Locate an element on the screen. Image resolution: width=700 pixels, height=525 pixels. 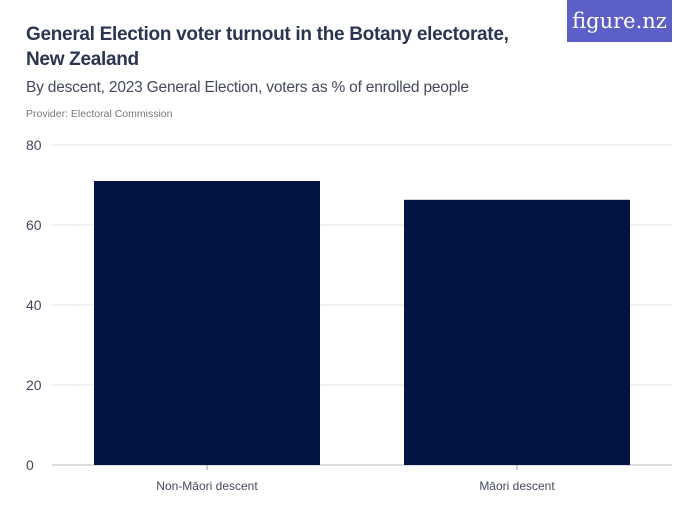
y-tick-label: 0 is located at coordinates (30, 465).